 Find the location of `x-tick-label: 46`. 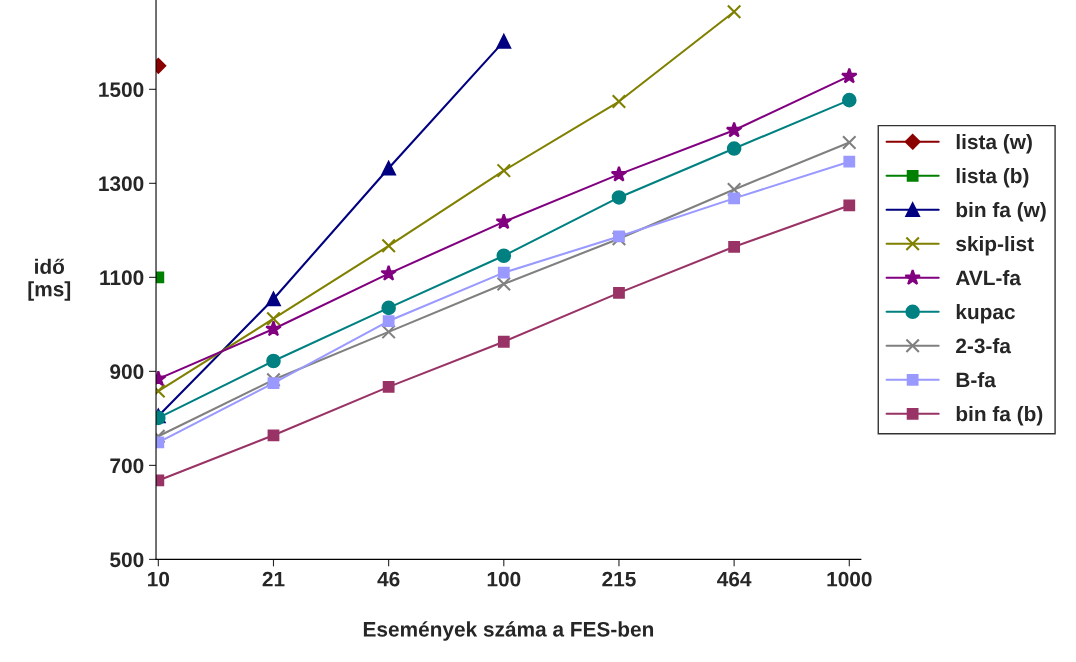

x-tick-label: 46 is located at coordinates (388, 579).